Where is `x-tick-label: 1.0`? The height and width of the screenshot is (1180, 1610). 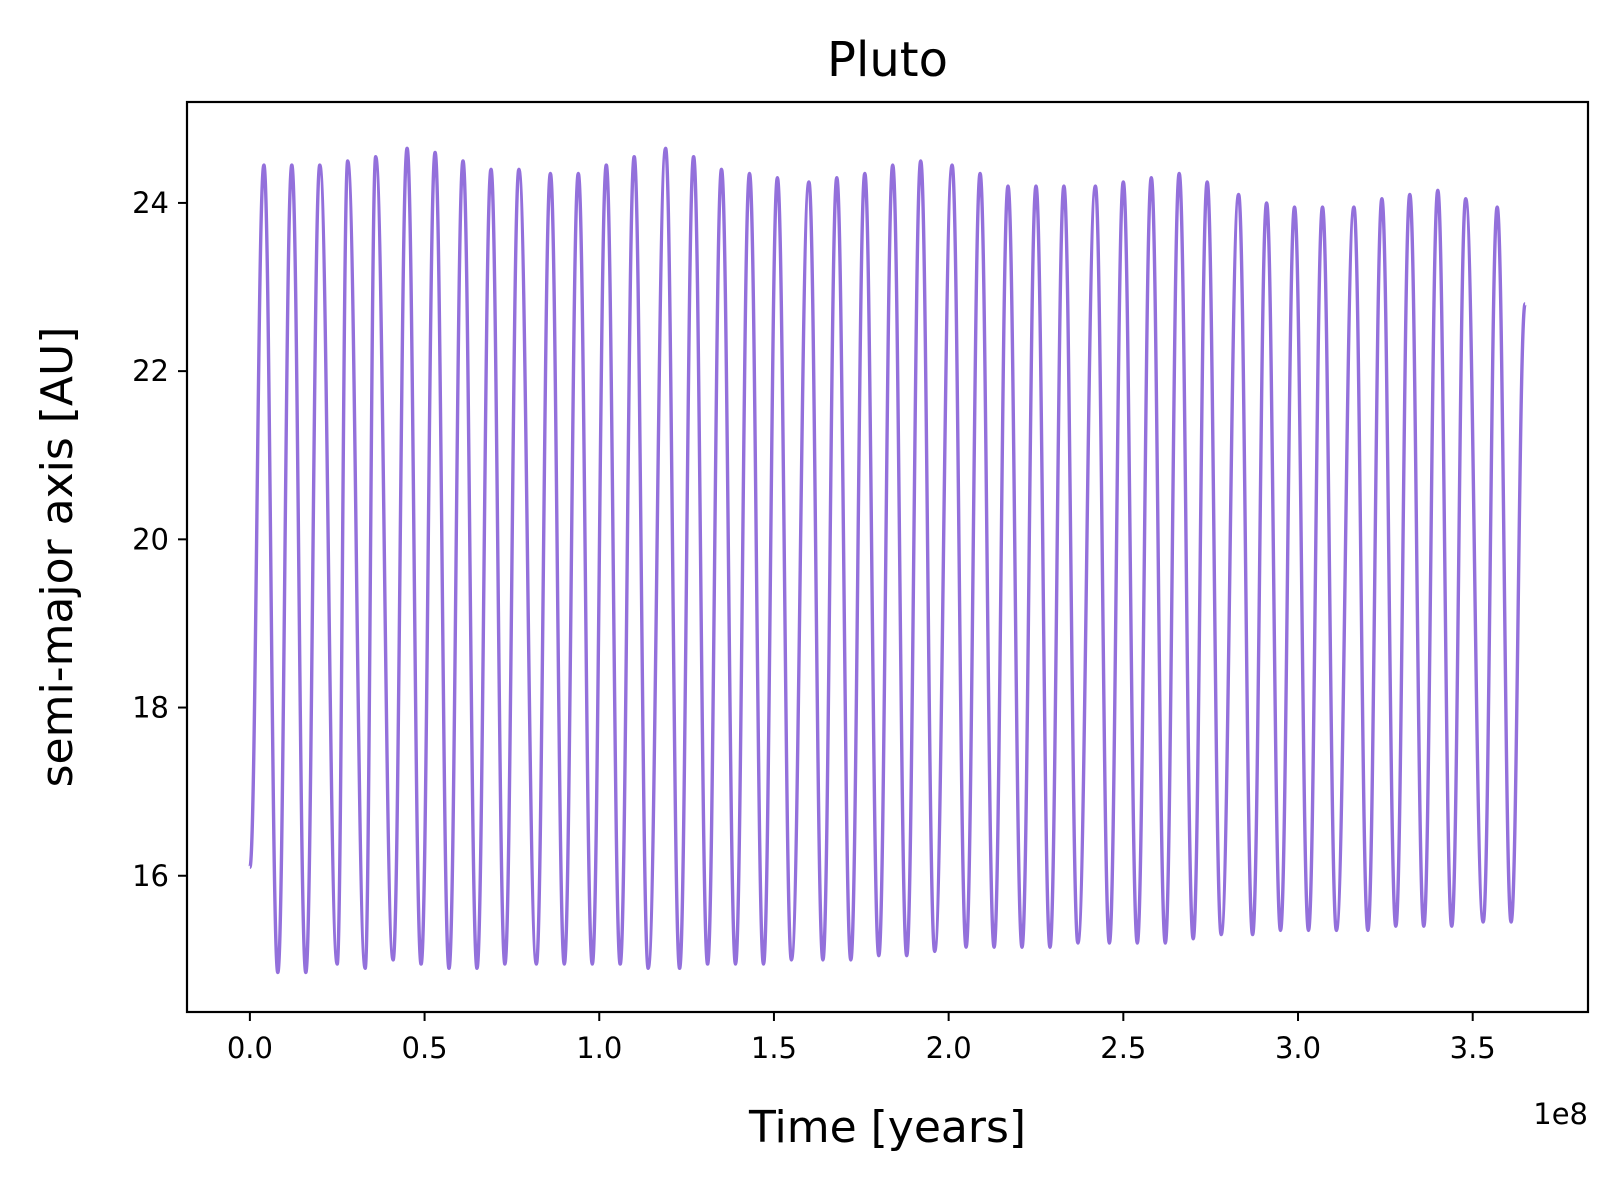
x-tick-label: 1.0 is located at coordinates (599, 1048).